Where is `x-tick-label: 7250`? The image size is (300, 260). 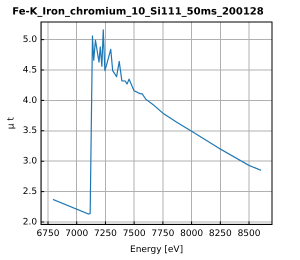
x-tick-label: 7250 is located at coordinates (106, 234).